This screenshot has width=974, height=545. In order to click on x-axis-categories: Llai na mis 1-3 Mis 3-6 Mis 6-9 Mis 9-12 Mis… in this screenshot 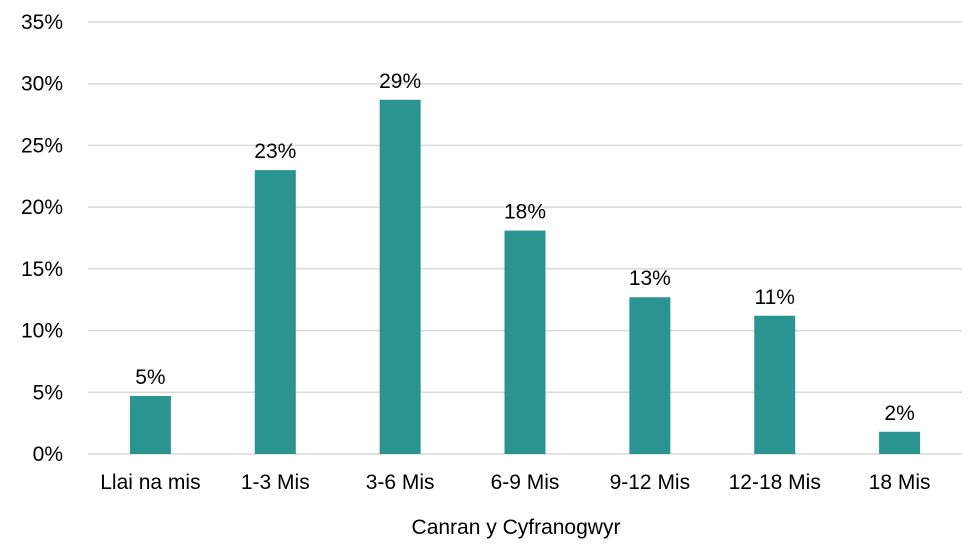, I will do `click(515, 482)`.